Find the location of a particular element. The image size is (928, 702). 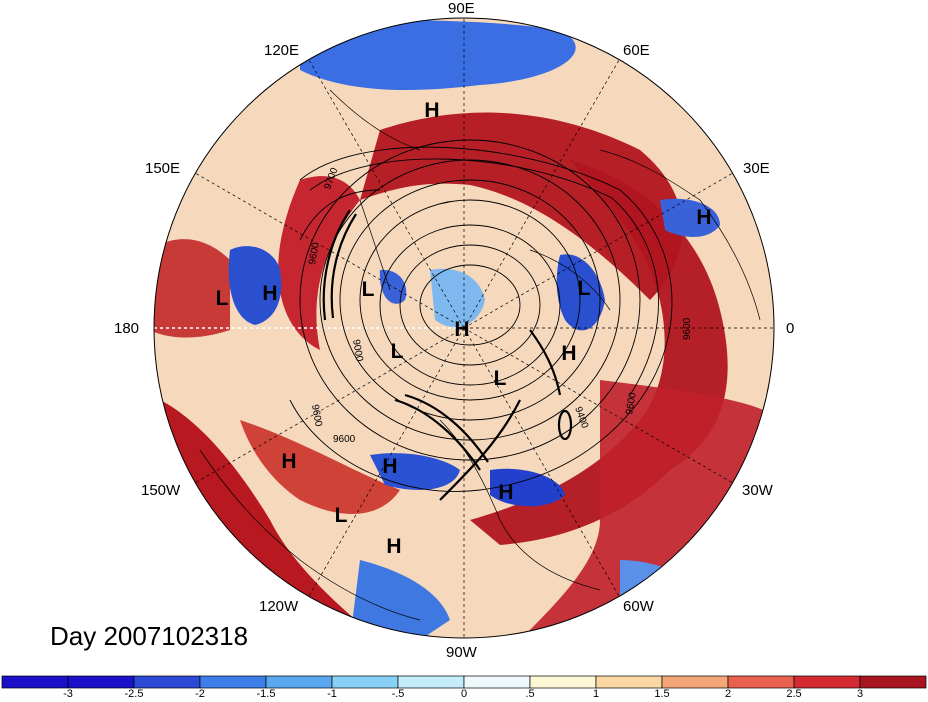

jet-streaks is located at coordinates (447, 355).